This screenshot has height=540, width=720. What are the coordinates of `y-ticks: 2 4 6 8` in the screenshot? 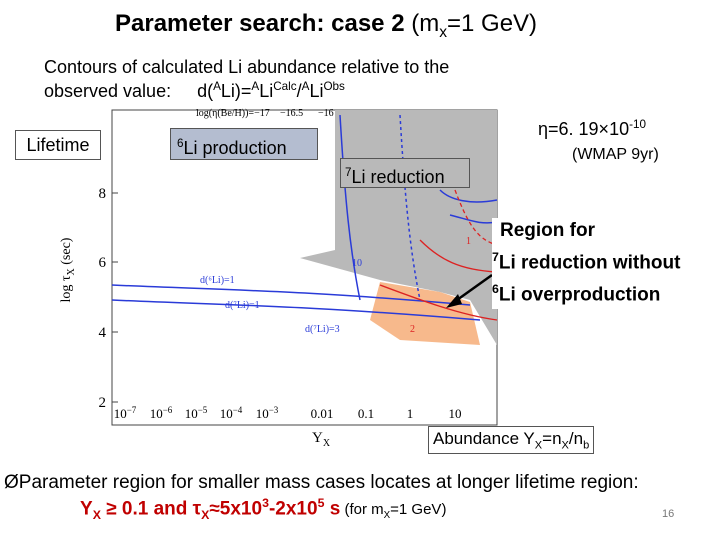 It's located at (103, 298).